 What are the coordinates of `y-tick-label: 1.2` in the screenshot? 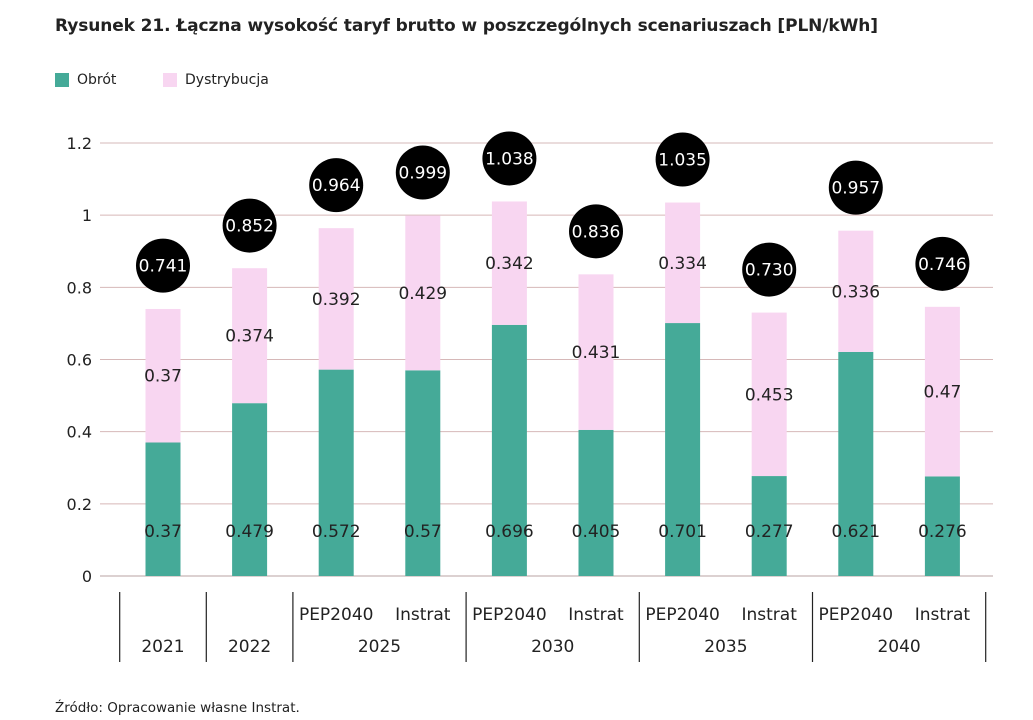 It's located at (79, 143).